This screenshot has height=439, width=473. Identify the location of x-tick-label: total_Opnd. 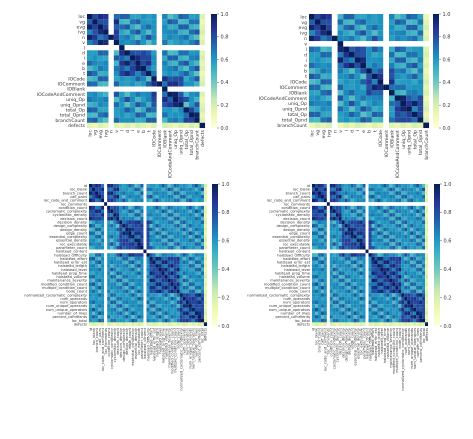
(421, 142).